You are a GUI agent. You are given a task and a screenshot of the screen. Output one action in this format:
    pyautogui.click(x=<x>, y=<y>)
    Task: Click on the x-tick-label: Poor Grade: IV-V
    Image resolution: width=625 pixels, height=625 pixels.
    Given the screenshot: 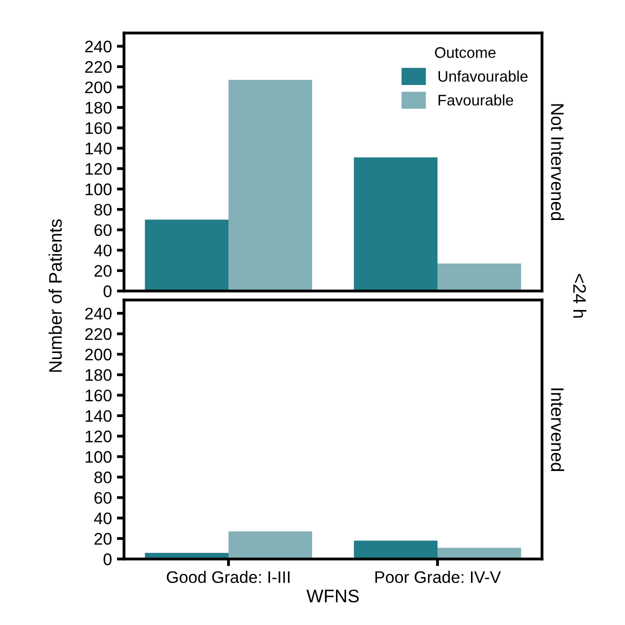 What is the action you would take?
    pyautogui.click(x=438, y=577)
    